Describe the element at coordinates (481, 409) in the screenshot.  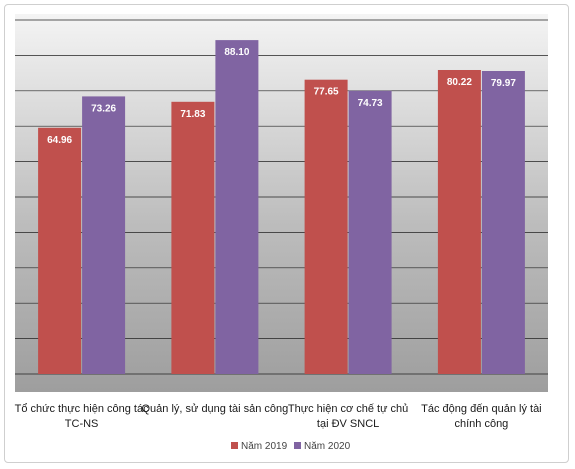
I see `category-label: Tác động đến quản lý tài` at that location.